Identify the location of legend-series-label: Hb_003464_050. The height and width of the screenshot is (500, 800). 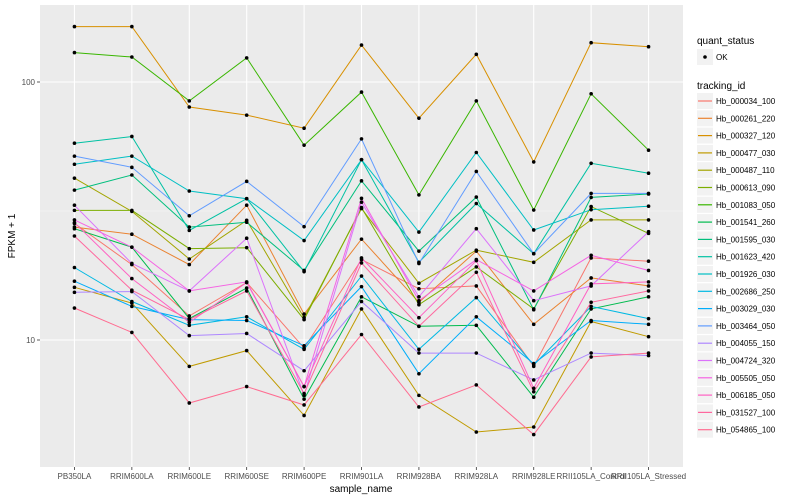
(746, 326).